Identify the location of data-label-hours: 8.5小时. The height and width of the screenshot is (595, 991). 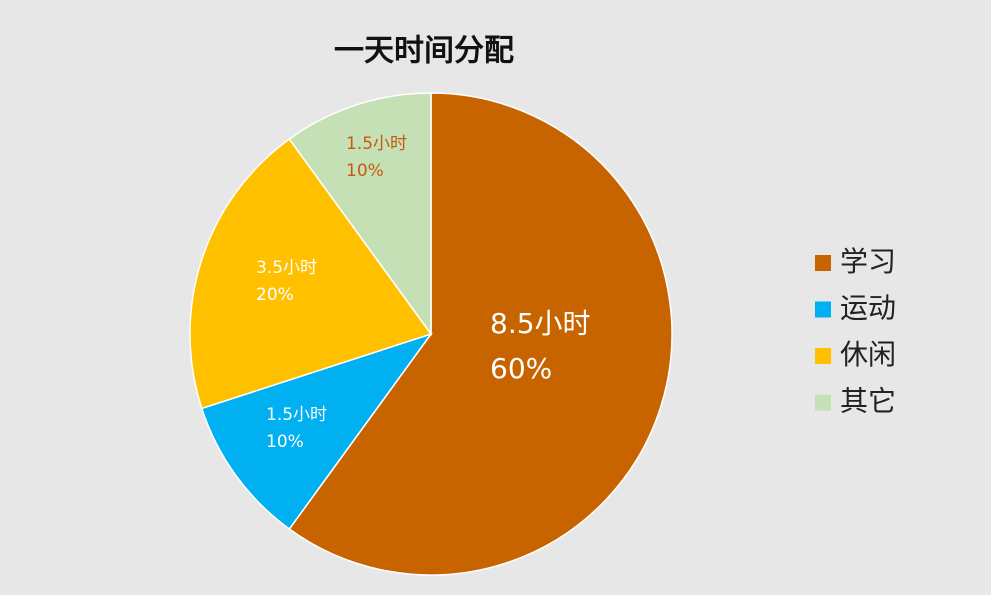
(540, 323).